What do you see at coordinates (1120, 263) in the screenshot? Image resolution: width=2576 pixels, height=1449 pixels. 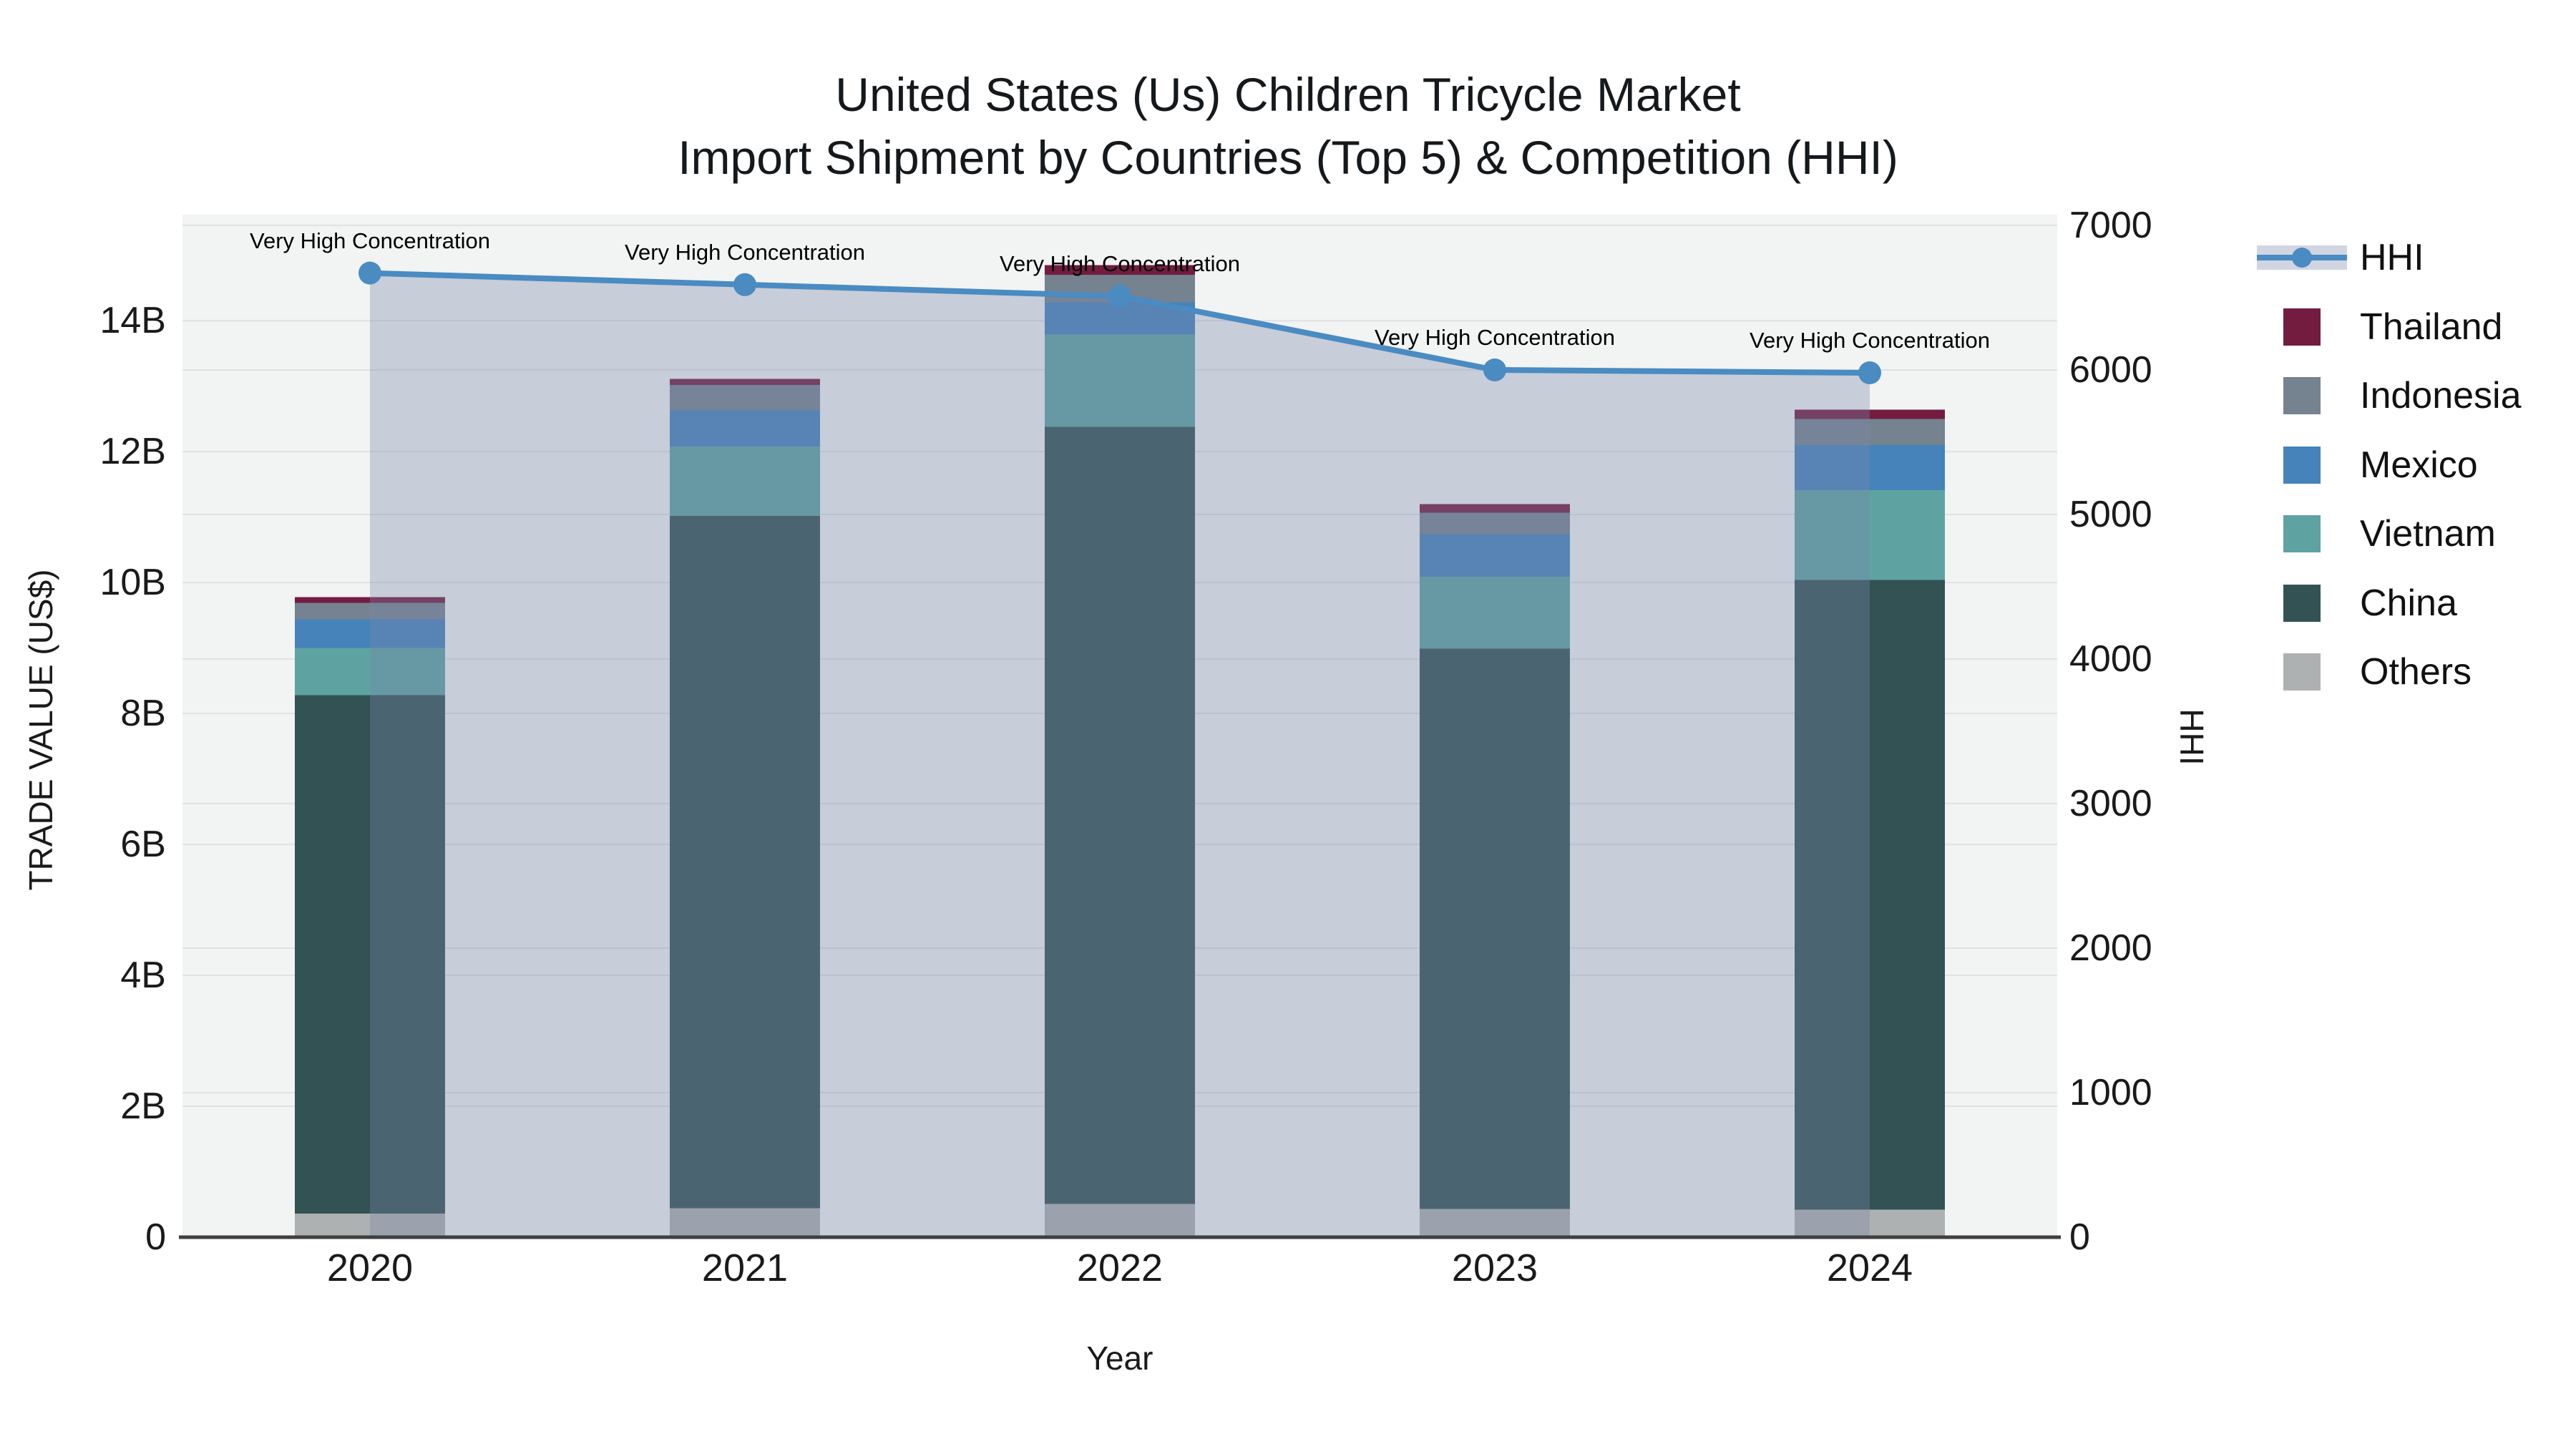 I see `annotation-2022: Very High Concentration` at bounding box center [1120, 263].